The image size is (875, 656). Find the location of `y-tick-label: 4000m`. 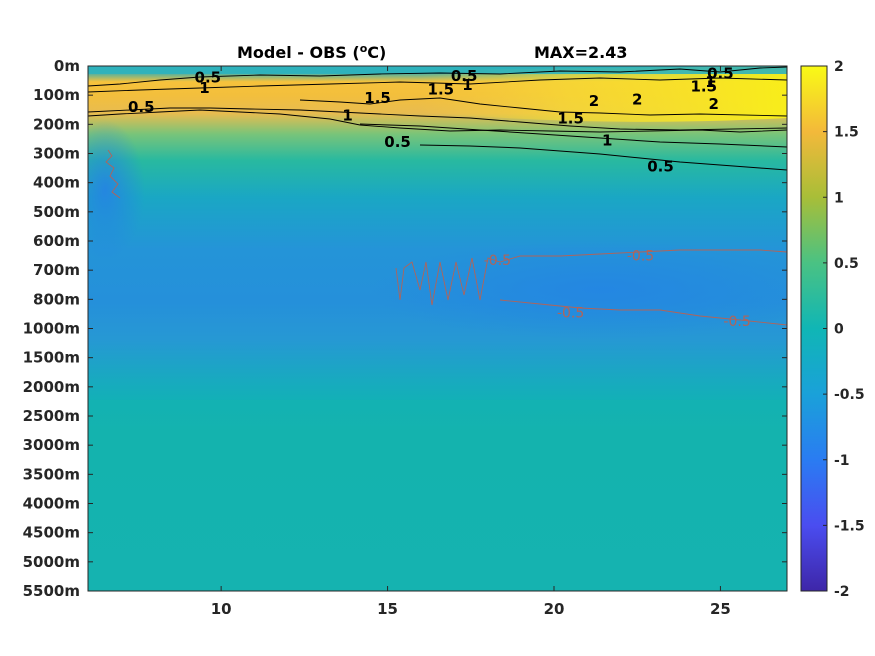

y-tick-label: 4000m is located at coordinates (51, 504).